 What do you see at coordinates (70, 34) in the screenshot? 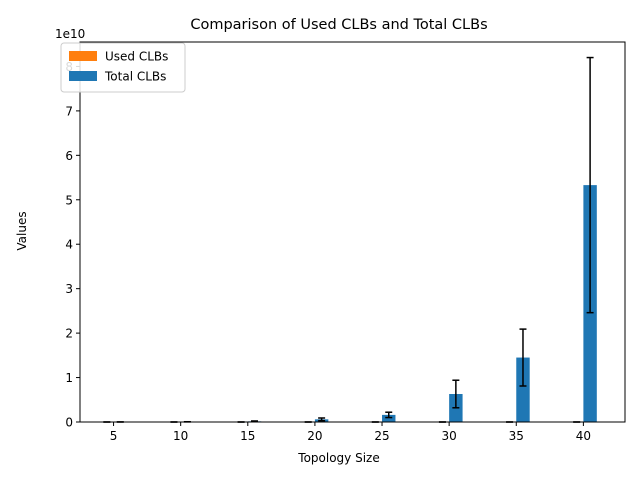
I see `y-offset-label: 1e10` at bounding box center [70, 34].